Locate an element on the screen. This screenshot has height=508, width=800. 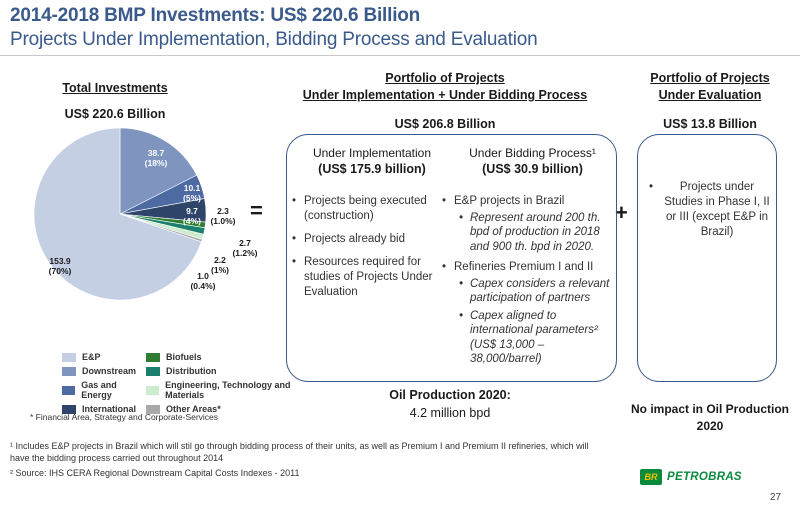
investment-pie-chart is located at coordinates (120, 214).